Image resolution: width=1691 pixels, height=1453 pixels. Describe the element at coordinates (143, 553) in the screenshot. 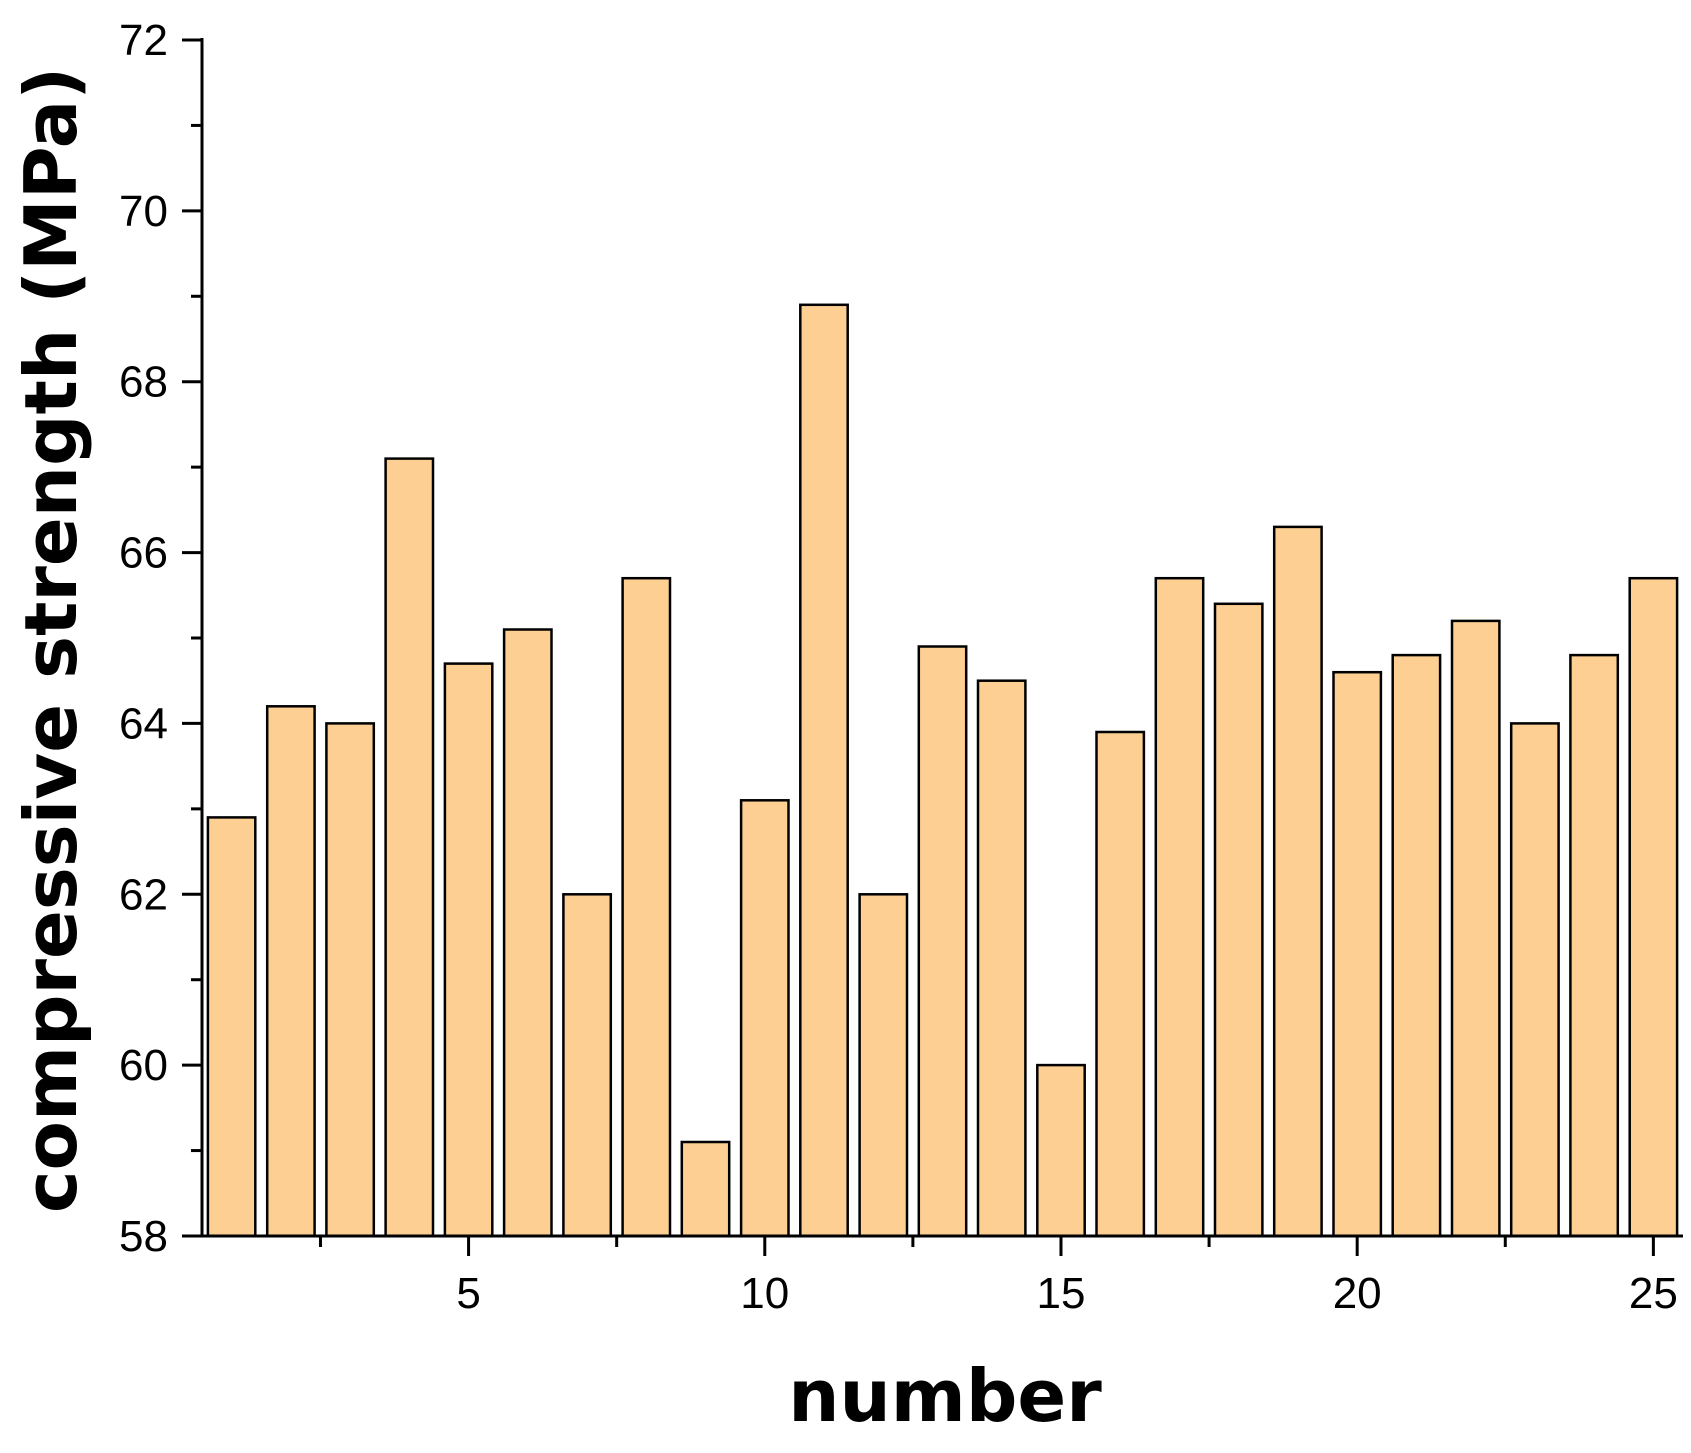

I see `y-tick-label: 66` at that location.